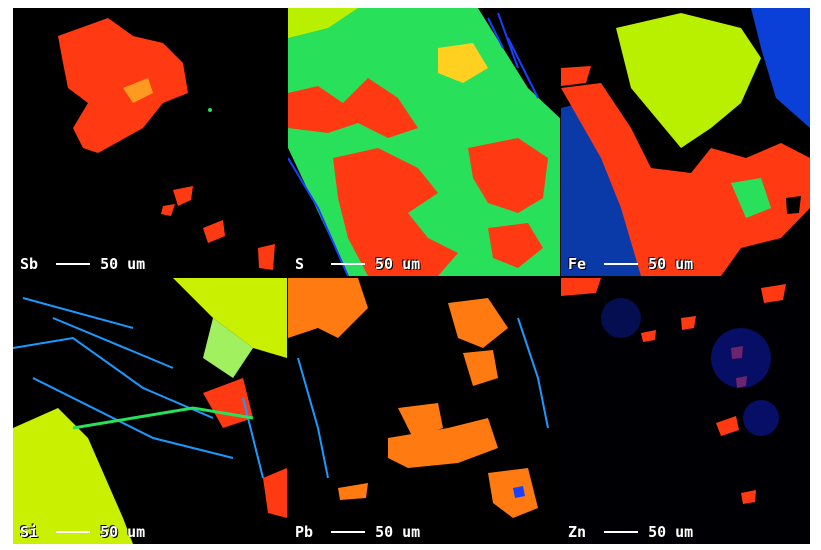 This screenshot has width=821, height=550. I want to click on element-label: Sb, so click(29, 264).